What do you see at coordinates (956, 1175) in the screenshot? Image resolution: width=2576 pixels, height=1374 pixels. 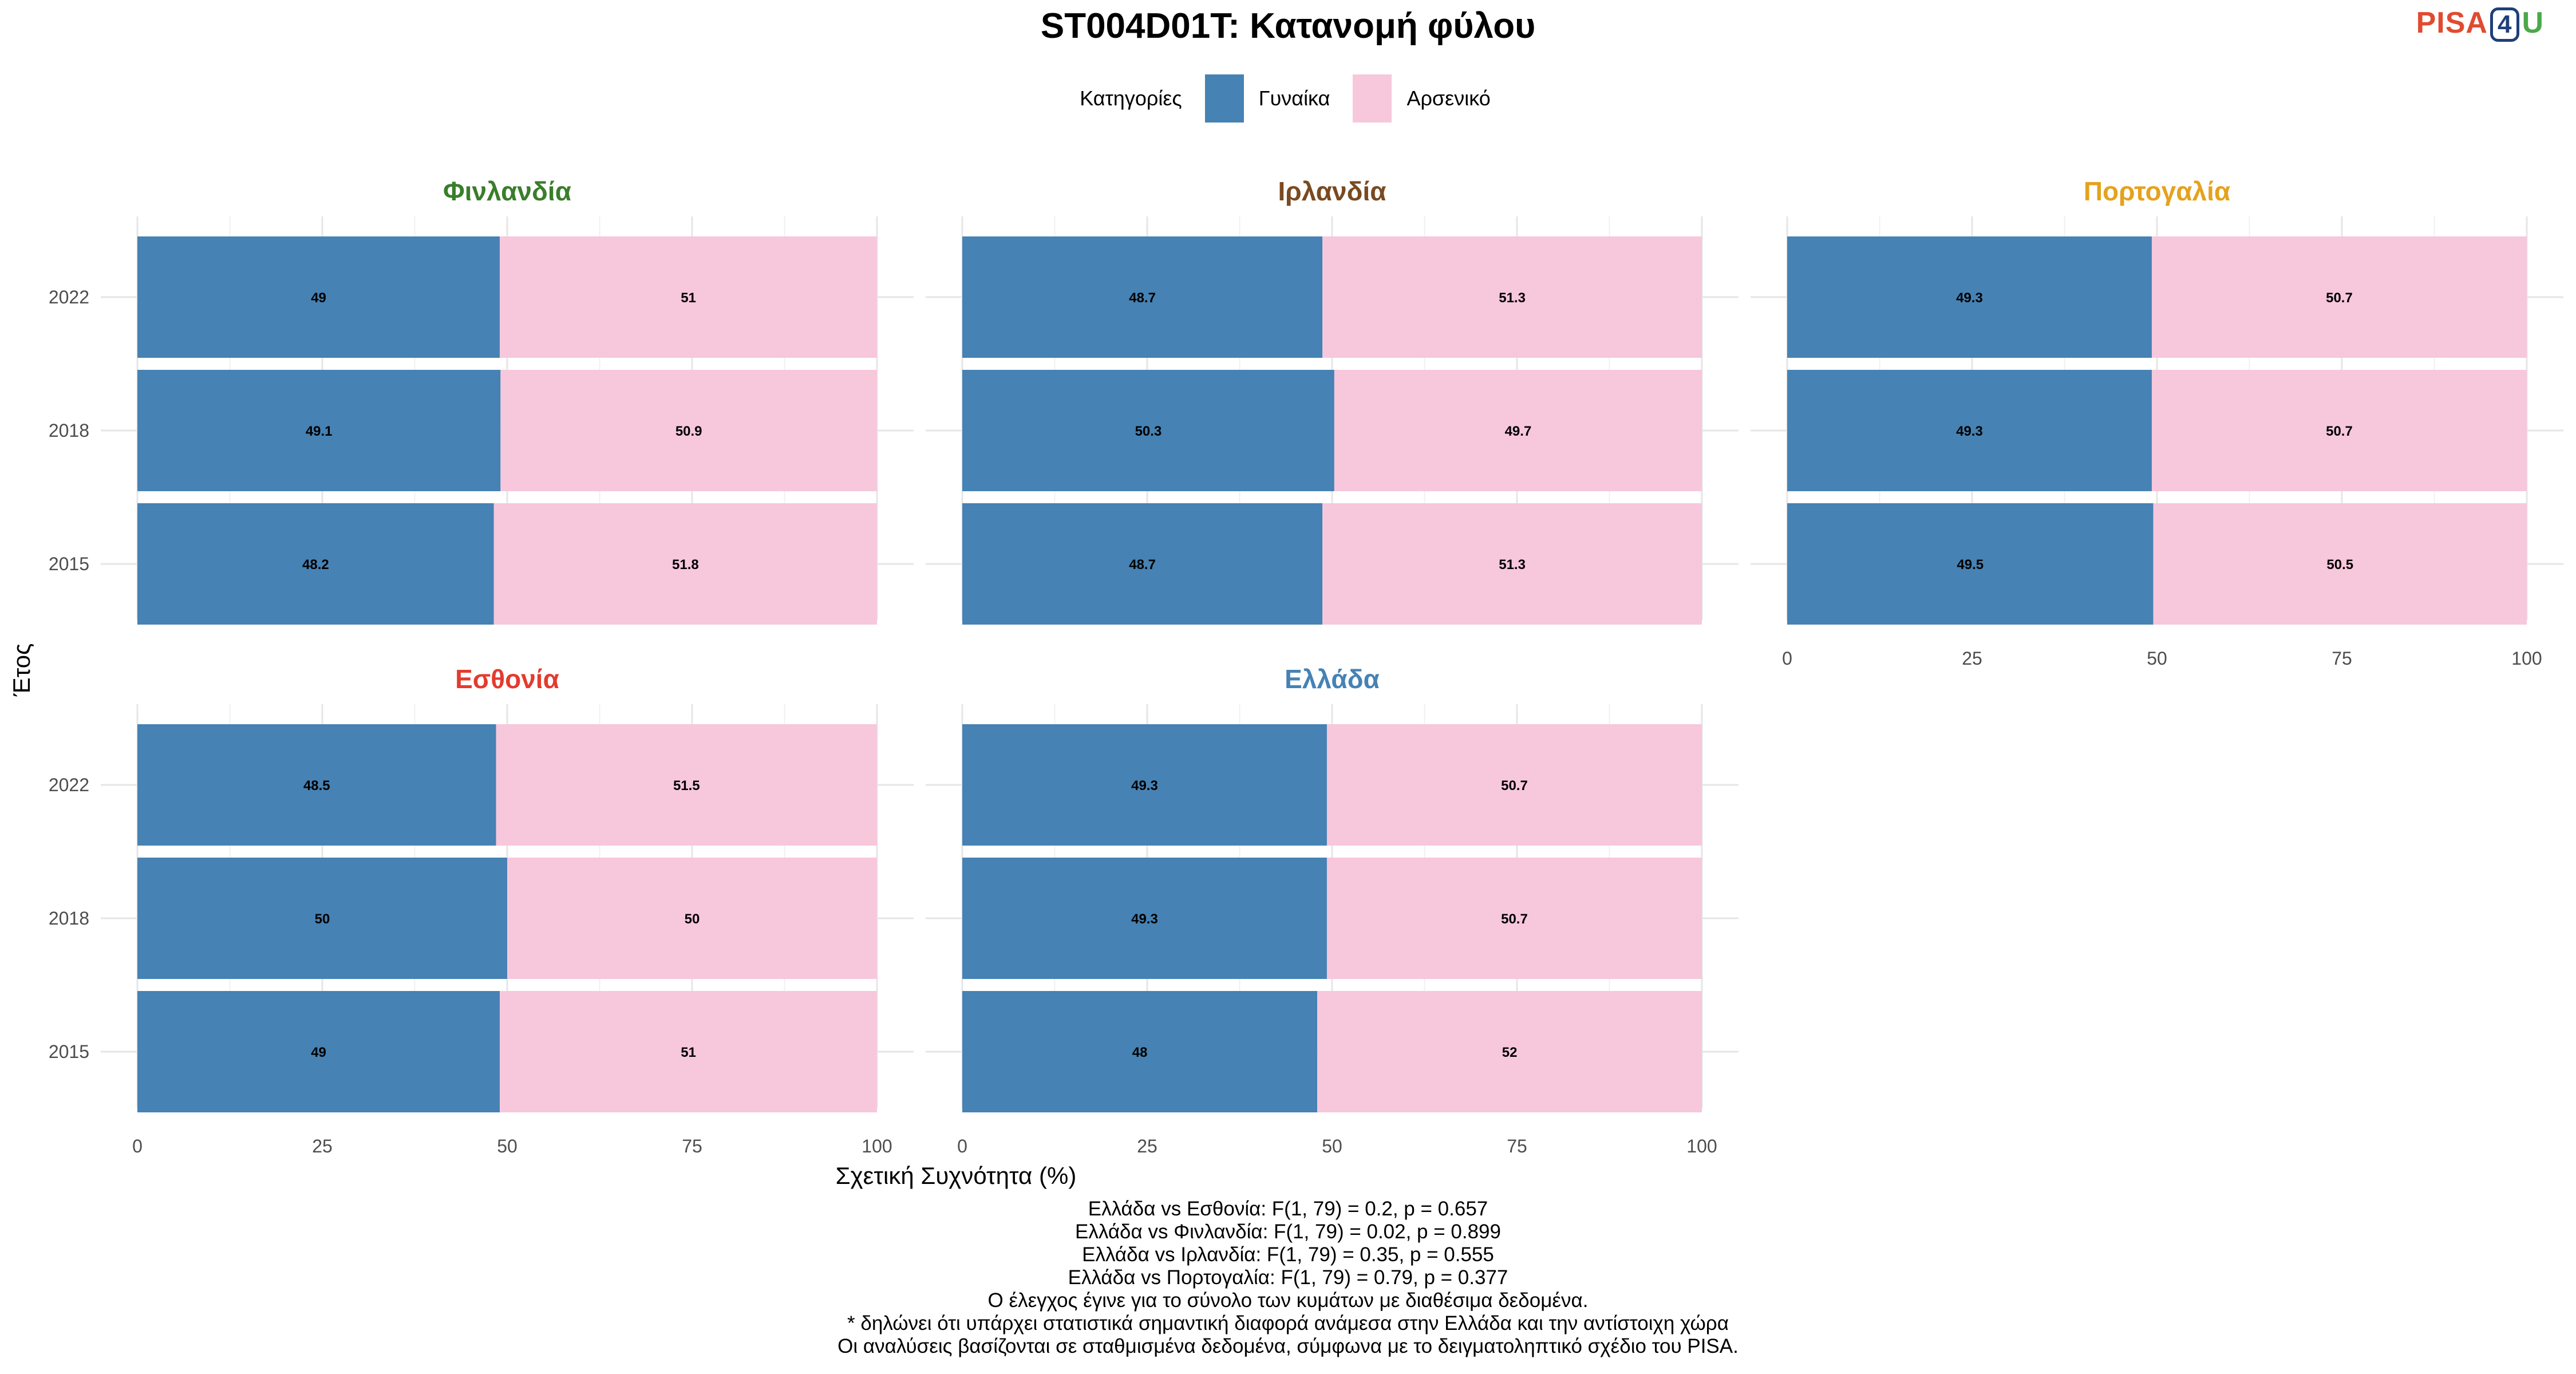 I see `x-axis-label: Σχετική Συχνότητα (%)` at bounding box center [956, 1175].